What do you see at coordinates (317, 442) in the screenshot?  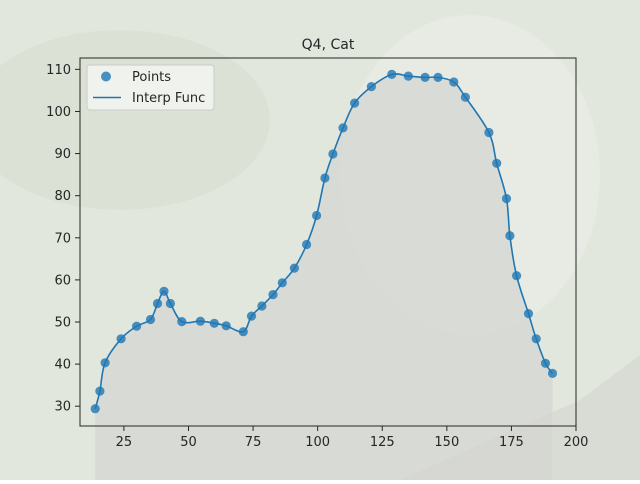 I see `x-tick-label: 100` at bounding box center [317, 442].